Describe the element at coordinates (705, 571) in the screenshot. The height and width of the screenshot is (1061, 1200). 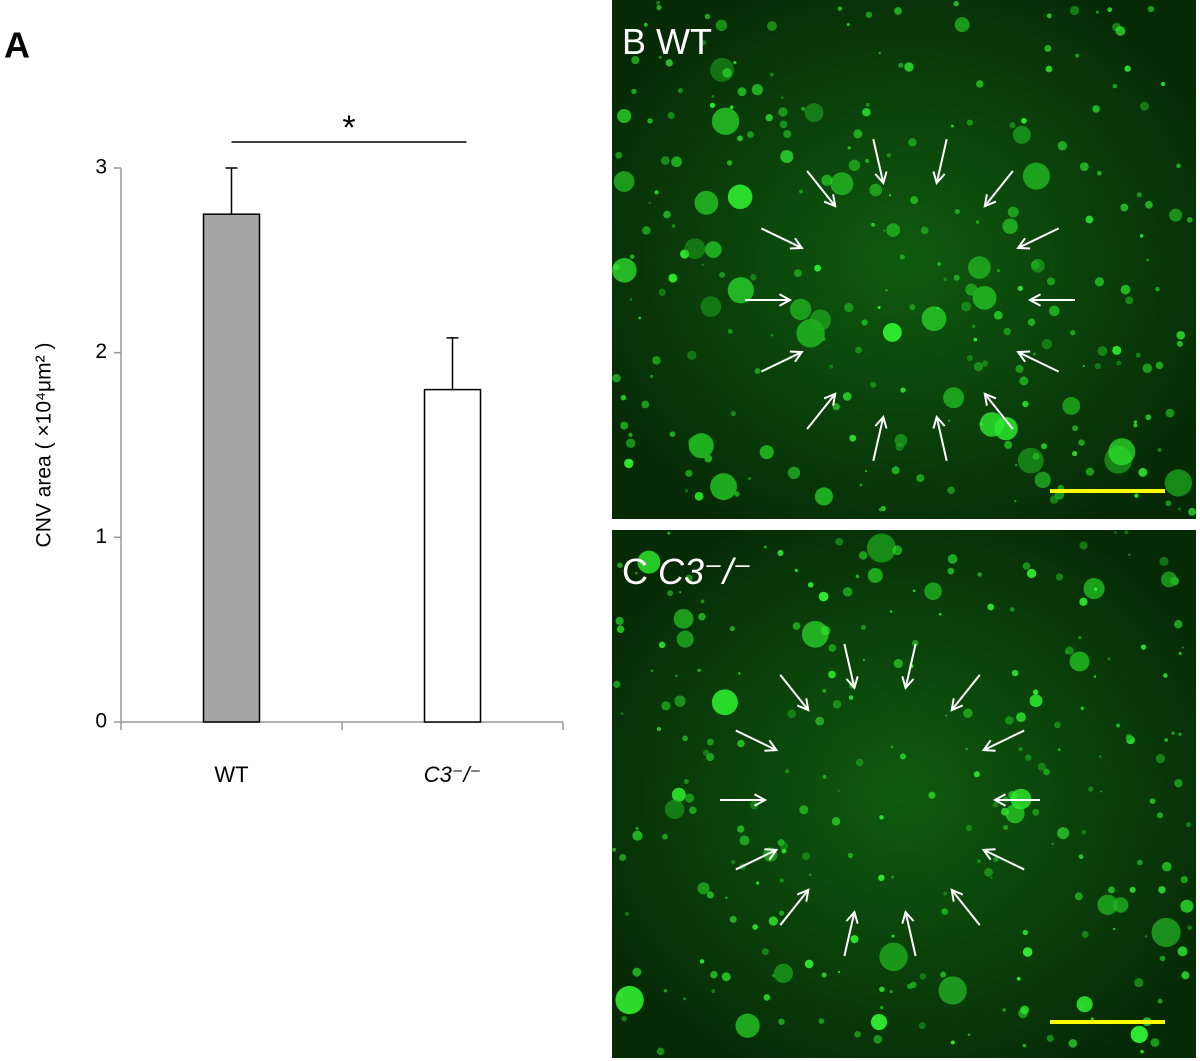
I see `panel-name: C3⁻/⁻` at that location.